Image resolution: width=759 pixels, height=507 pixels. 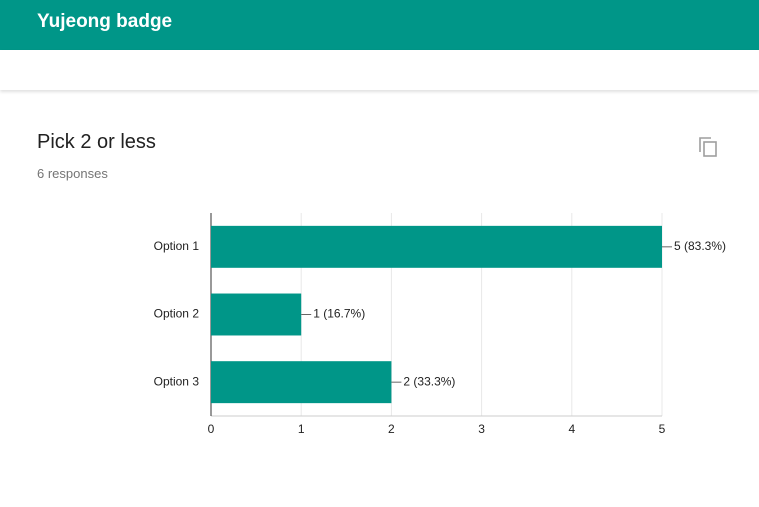 What do you see at coordinates (481, 429) in the screenshot?
I see `x-tick-label: 3` at bounding box center [481, 429].